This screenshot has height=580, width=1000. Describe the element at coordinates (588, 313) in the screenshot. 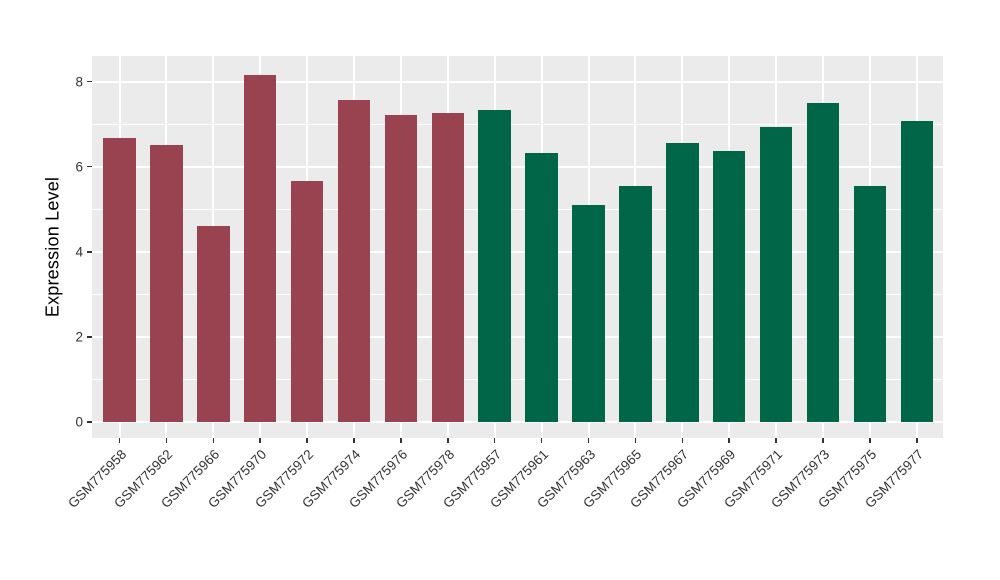

I see `bar-GSM775963` at that location.